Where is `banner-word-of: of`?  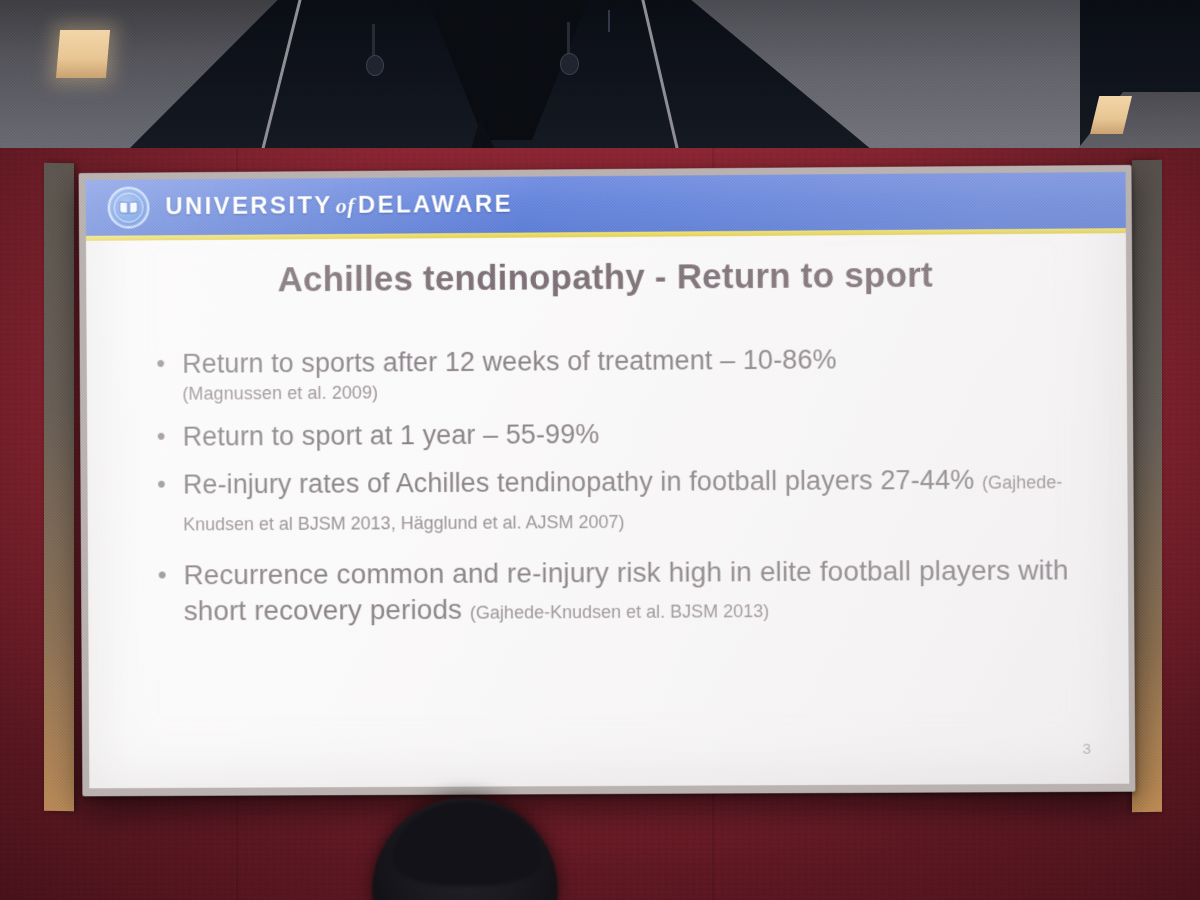 banner-word-of: of is located at coordinates (345, 205).